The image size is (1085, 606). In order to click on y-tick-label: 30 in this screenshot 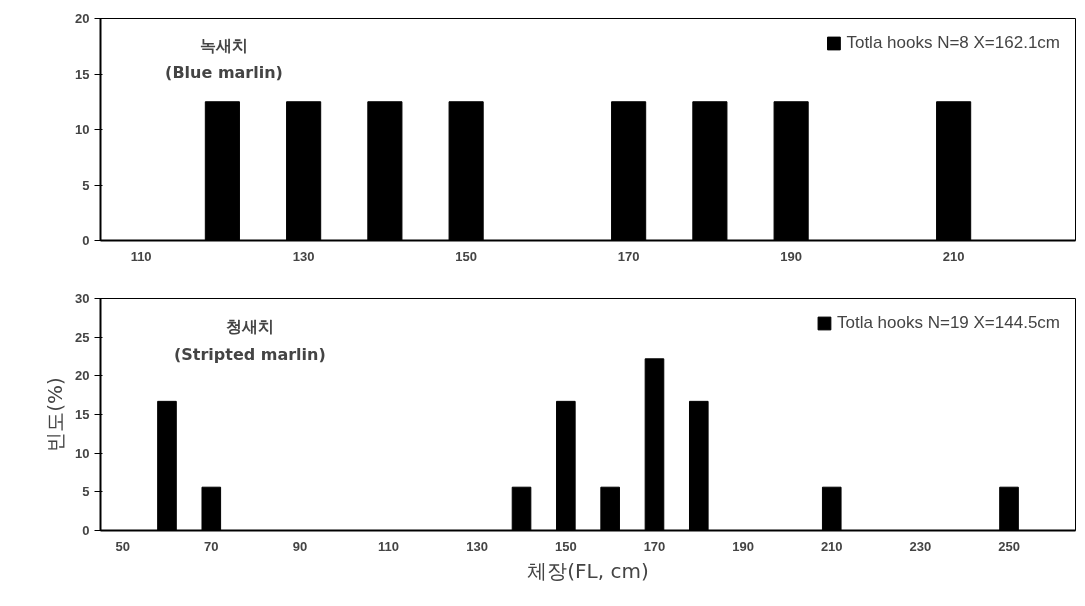, I will do `click(82, 298)`.